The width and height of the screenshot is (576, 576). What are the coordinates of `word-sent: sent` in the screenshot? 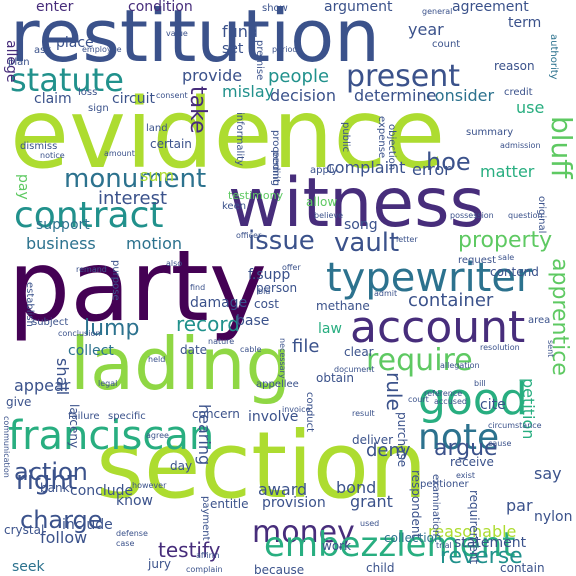 It's located at (550, 349).